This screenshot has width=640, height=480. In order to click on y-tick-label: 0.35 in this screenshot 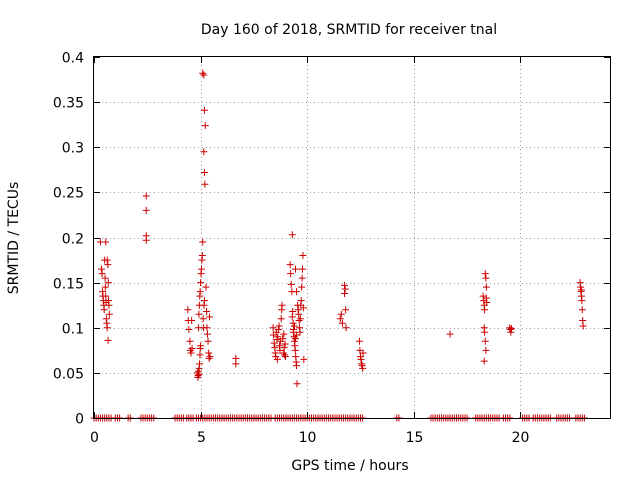, I will do `click(68, 104)`.